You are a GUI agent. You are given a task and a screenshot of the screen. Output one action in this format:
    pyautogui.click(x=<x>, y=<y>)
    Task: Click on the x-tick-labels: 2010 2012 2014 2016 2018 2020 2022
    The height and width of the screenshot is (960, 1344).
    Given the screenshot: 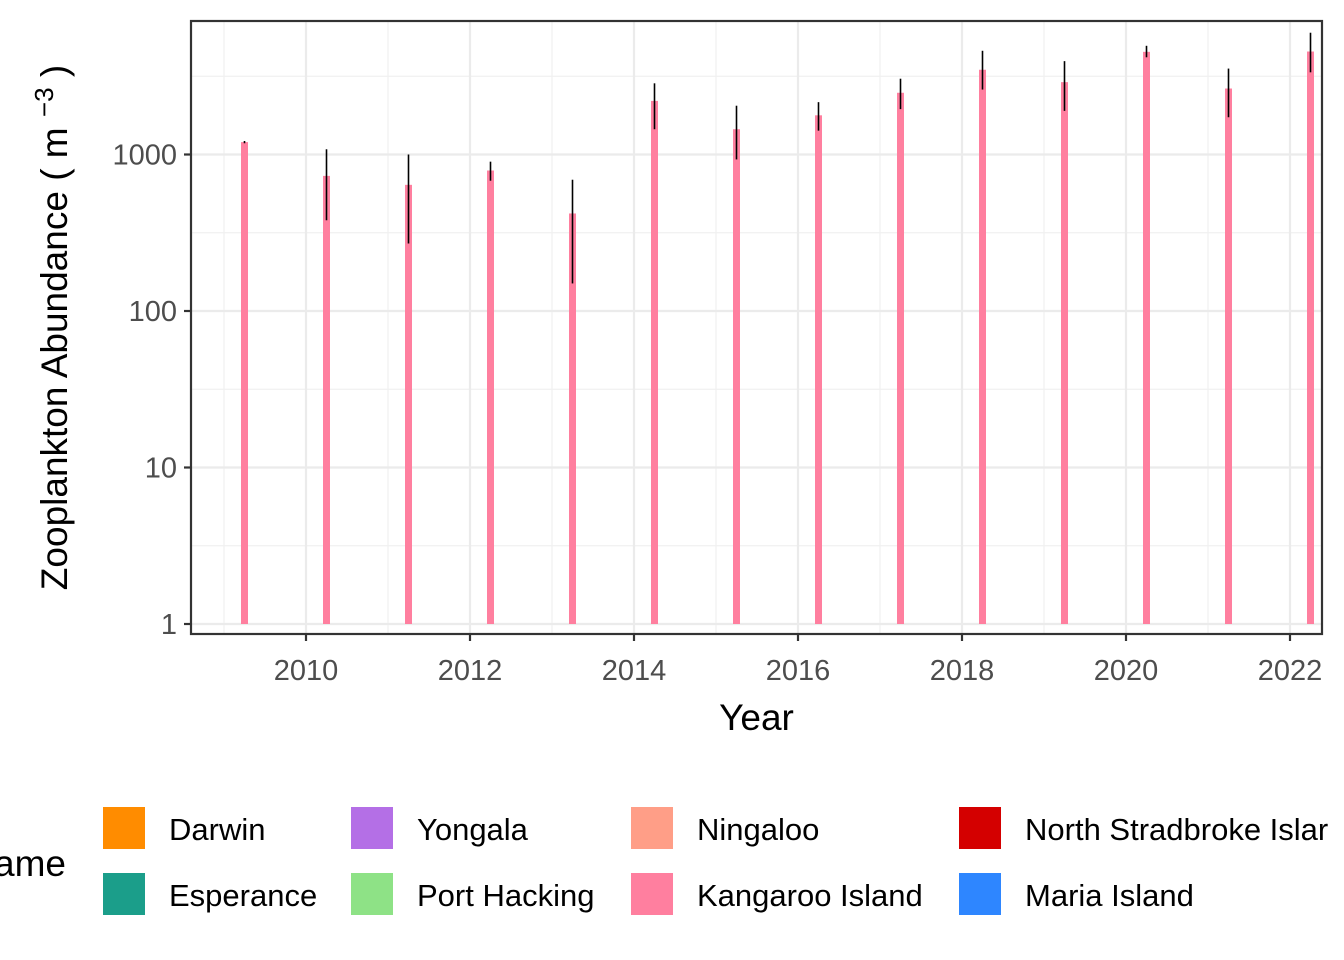 What is the action you would take?
    pyautogui.click(x=798, y=671)
    